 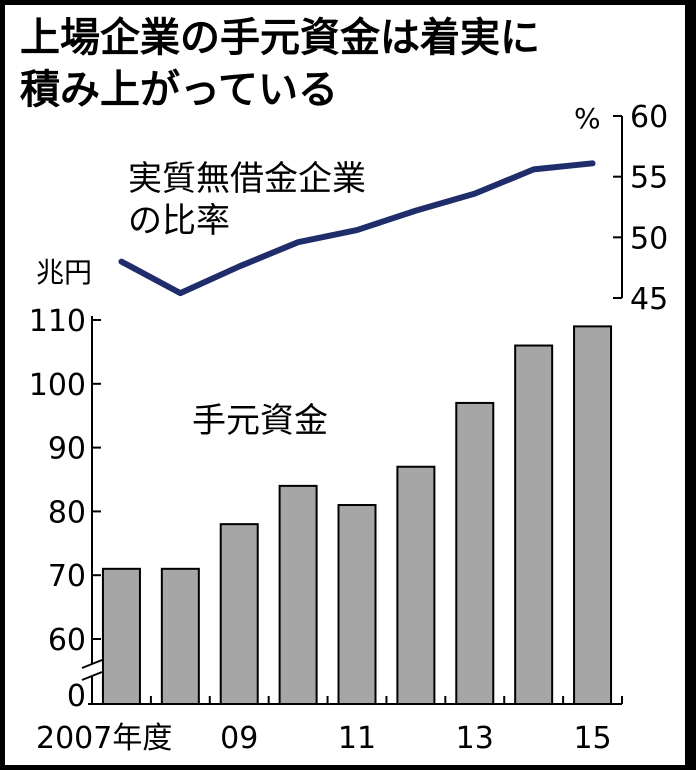 I want to click on bar-axis-tick-label: 100, so click(x=57, y=385).